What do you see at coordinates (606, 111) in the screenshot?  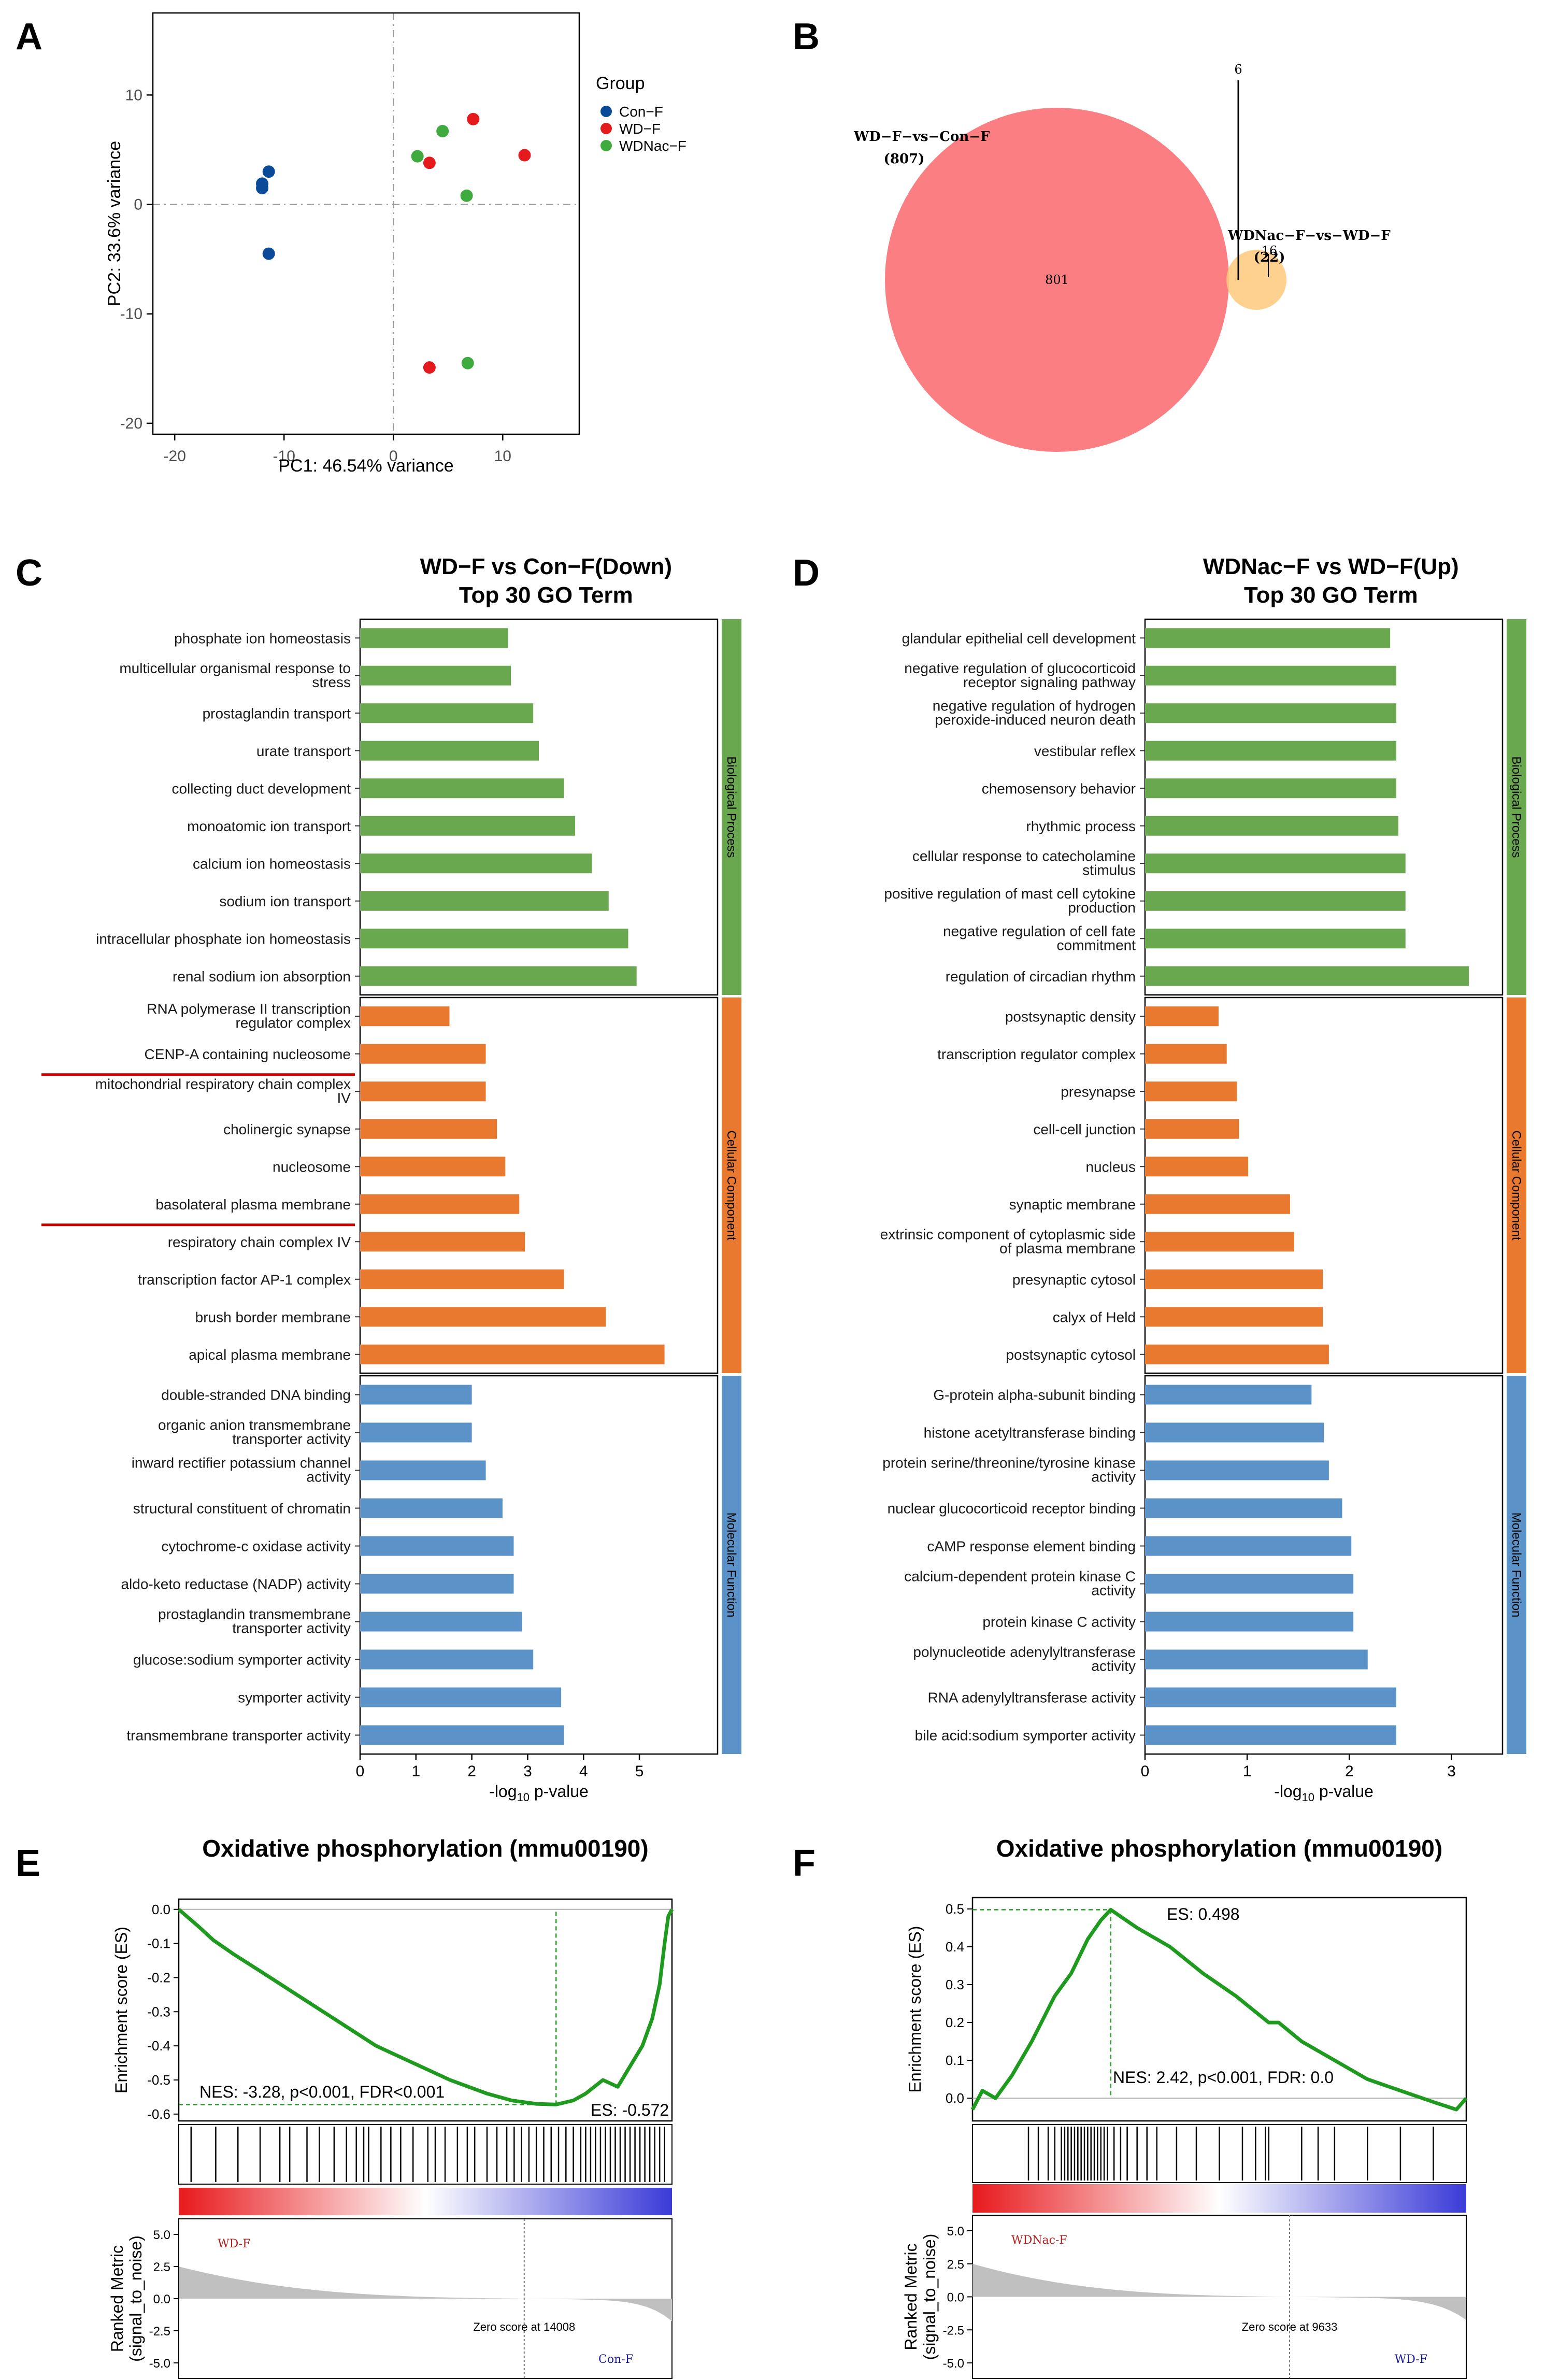 I see `legend-key` at bounding box center [606, 111].